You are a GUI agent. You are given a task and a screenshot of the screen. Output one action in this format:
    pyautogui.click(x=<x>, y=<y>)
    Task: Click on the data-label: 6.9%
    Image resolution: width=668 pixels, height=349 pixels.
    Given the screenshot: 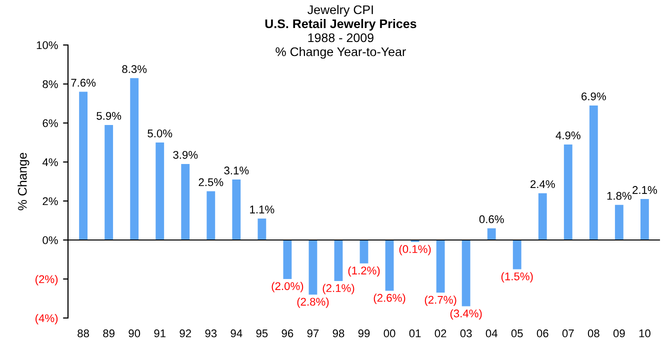 What is the action you would take?
    pyautogui.click(x=594, y=96)
    